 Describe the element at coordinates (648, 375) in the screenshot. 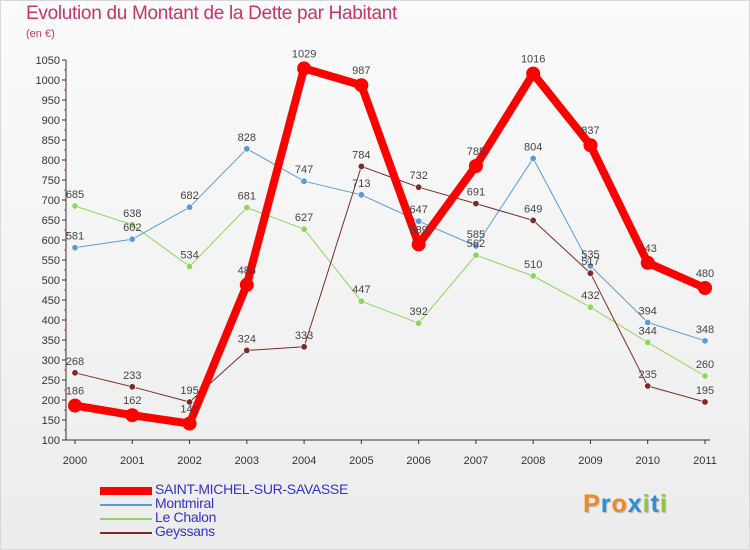

I see `data-label: 235` at that location.